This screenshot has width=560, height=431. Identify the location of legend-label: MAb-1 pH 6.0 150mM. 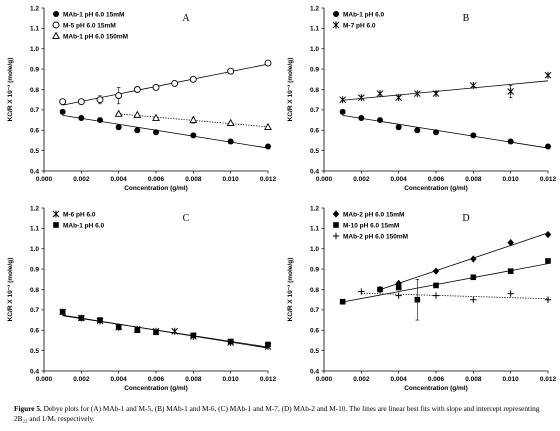
(95, 36).